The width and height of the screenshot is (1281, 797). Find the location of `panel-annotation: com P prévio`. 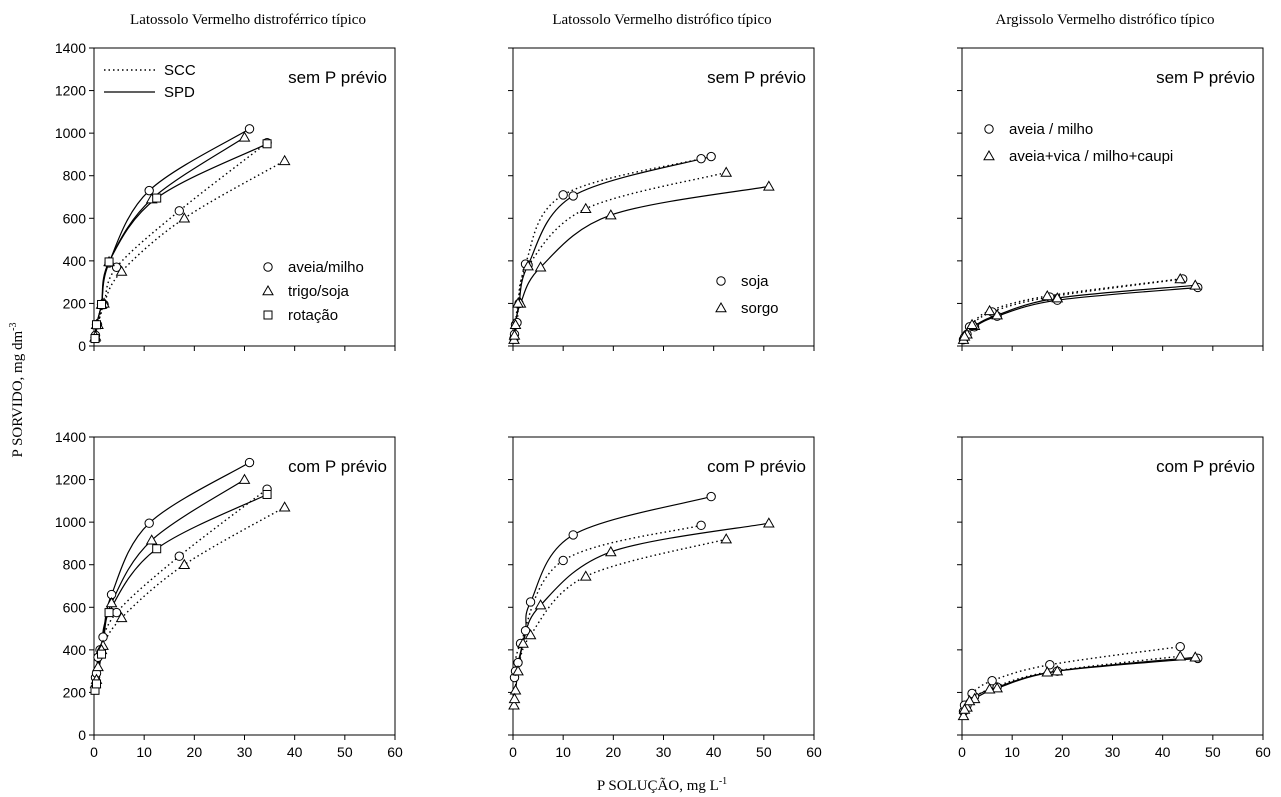

panel-annotation: com P prévio is located at coordinates (756, 466).